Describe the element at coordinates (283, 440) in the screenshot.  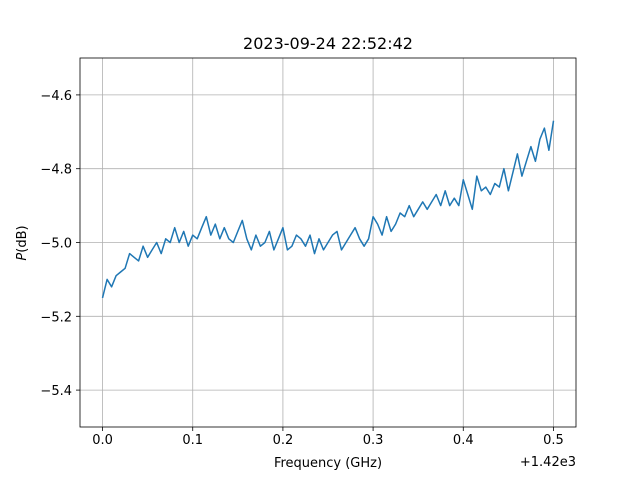
I see `x-tick-label: 0.2` at that location.